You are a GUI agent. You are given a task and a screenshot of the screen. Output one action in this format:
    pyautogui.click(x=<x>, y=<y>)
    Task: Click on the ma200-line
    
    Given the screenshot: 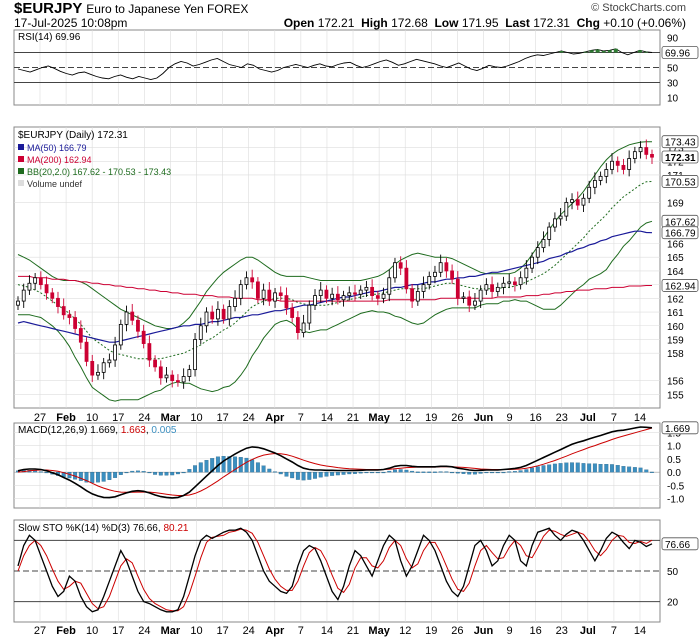 What is the action you would take?
    pyautogui.click(x=335, y=288)
    